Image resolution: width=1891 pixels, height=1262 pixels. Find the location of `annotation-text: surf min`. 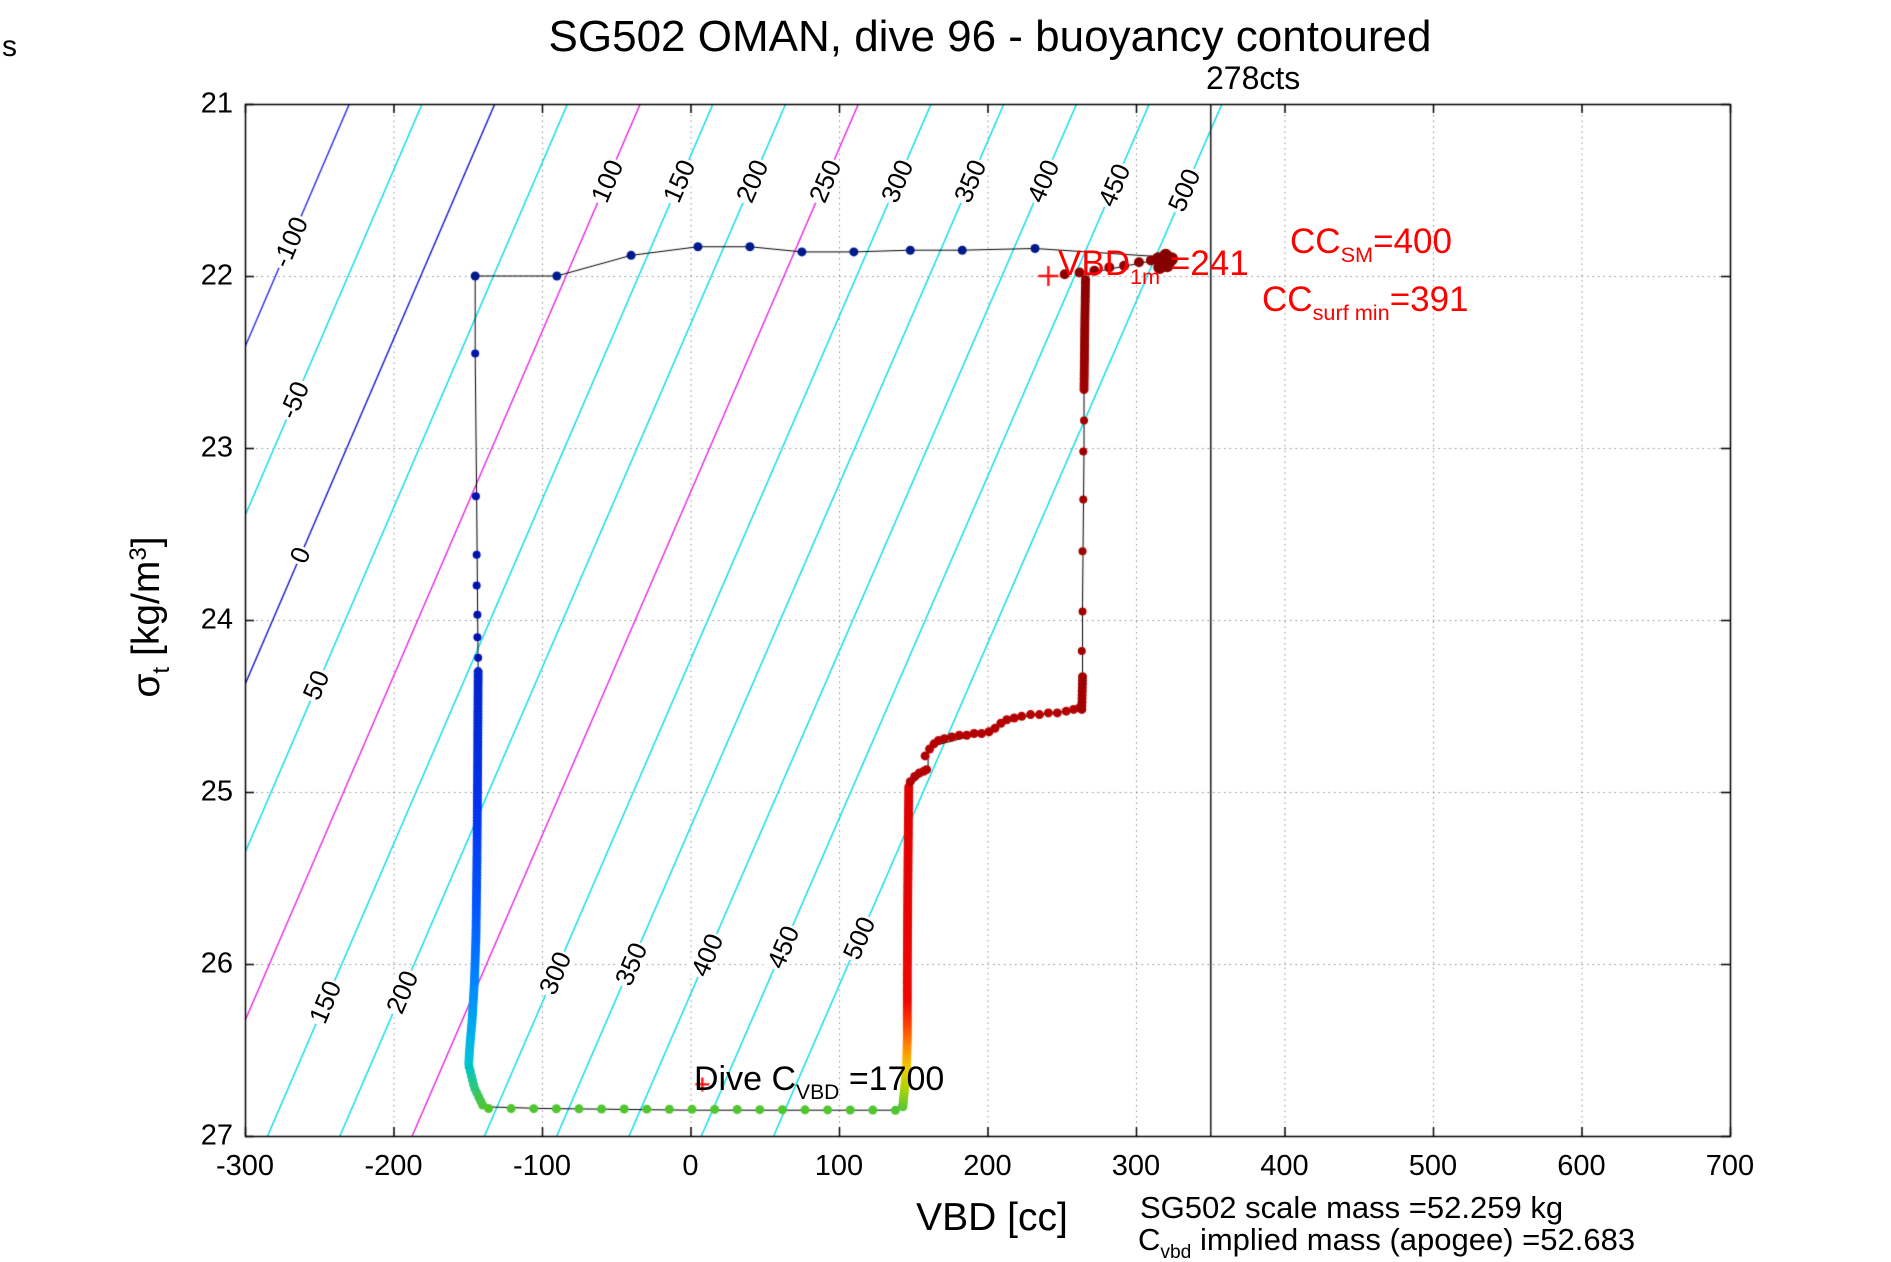

annotation-text: surf min is located at coordinates (1351, 313).